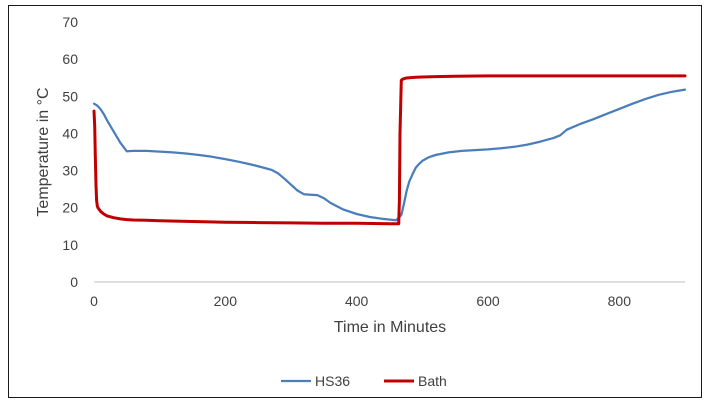 The height and width of the screenshot is (405, 712). Describe the element at coordinates (70, 208) in the screenshot. I see `y-tick-label: 20` at that location.